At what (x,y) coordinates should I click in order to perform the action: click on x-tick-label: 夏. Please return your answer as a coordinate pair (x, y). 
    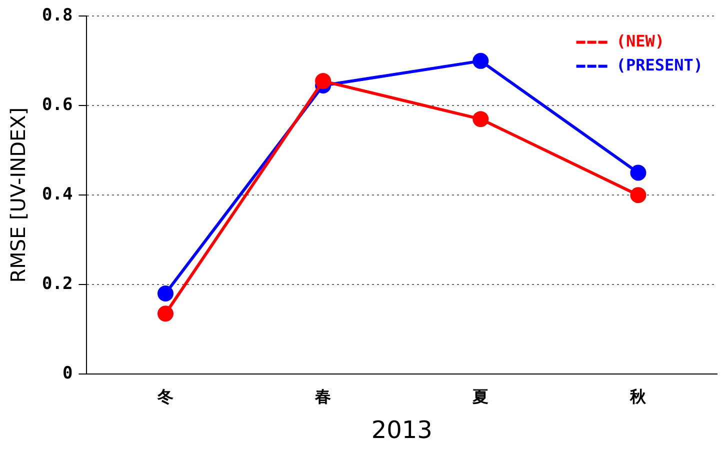
    Looking at the image, I should click on (480, 396).